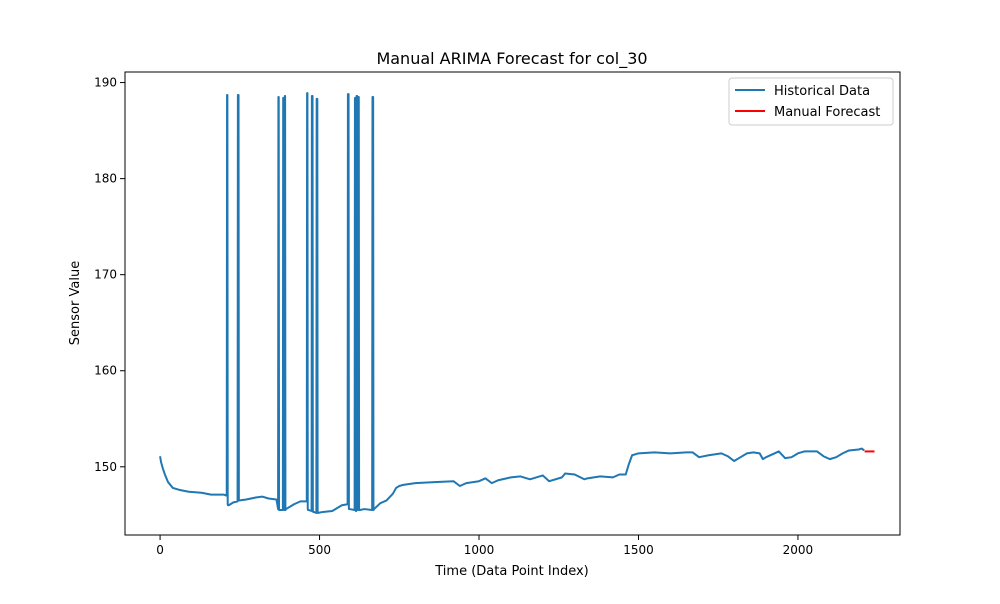  I want to click on x-tick-label: 1500, so click(638, 550).